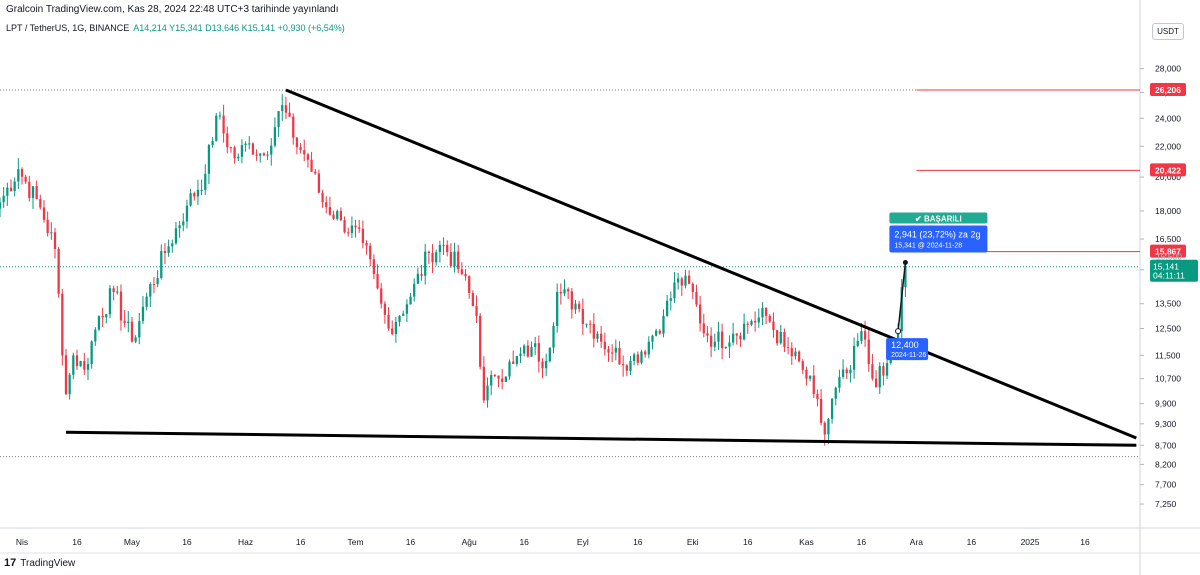 The width and height of the screenshot is (1200, 575). I want to click on currency-selector: USDT, so click(1168, 31).